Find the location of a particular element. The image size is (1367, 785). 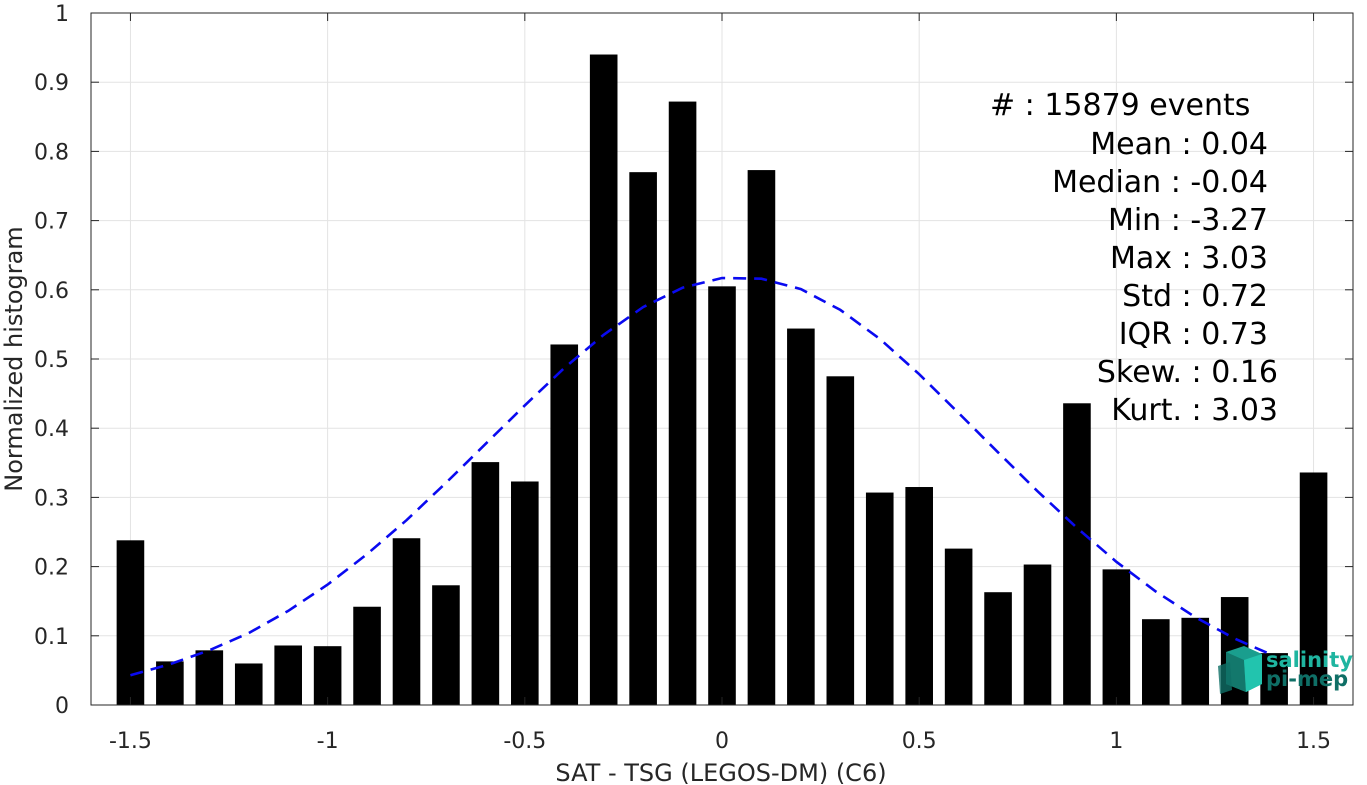

x-tick-label: 1.5 is located at coordinates (1313, 741).